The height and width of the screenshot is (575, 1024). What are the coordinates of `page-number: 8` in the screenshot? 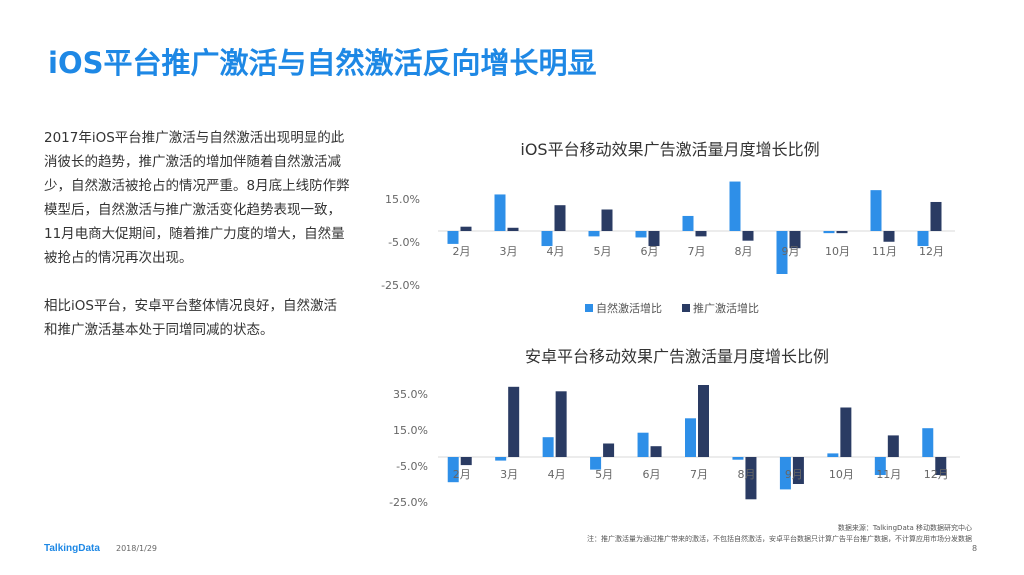 It's located at (975, 548).